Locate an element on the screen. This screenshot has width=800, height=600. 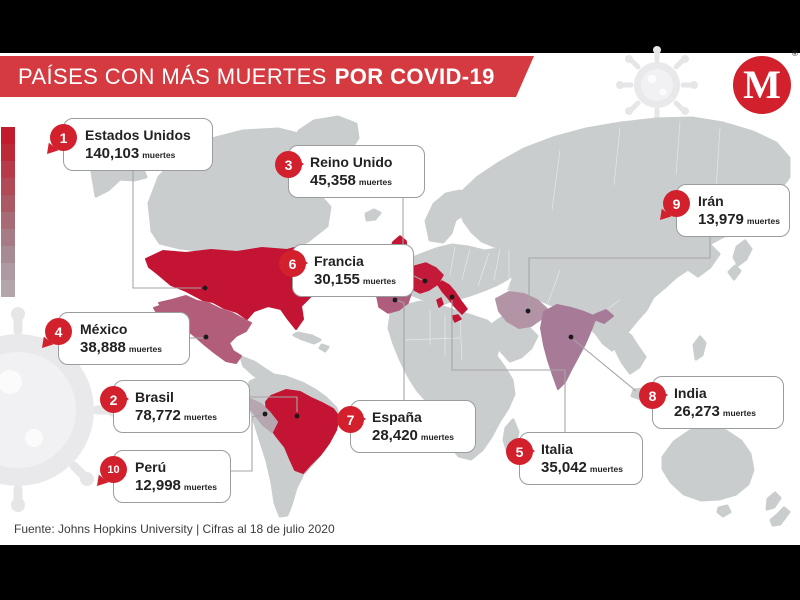
country-card-7: 7 España 28,420 muertes is located at coordinates (406, 427).